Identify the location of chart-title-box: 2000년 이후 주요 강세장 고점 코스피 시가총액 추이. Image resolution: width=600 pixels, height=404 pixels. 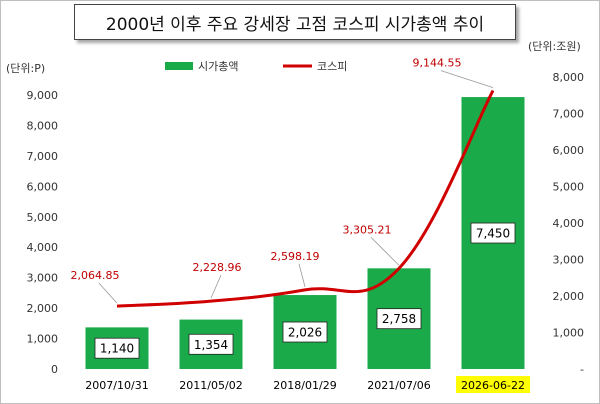
(295, 22).